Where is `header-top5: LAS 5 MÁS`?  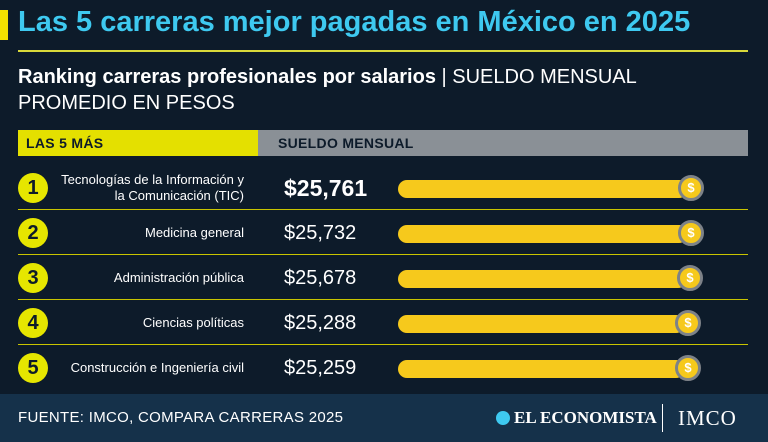
header-top5: LAS 5 MÁS is located at coordinates (138, 143).